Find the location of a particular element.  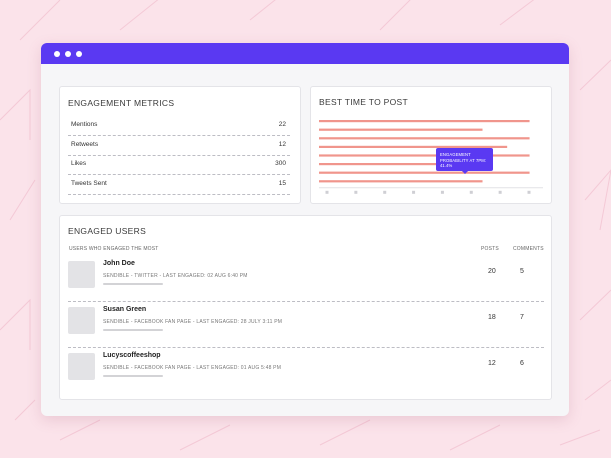

user-comments: 7 is located at coordinates (522, 317).